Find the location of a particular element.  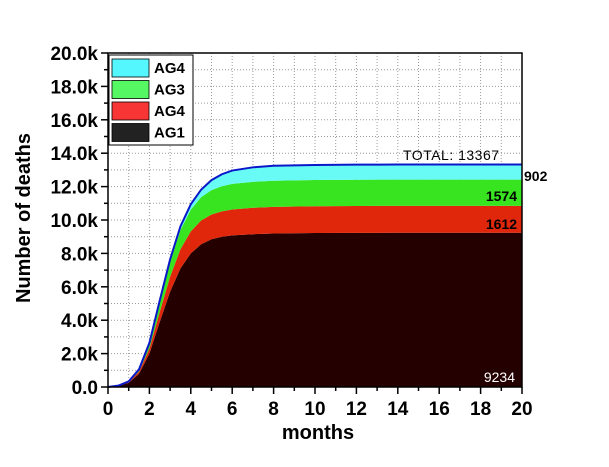

y-axis-label: Number of deaths is located at coordinates (24, 218).